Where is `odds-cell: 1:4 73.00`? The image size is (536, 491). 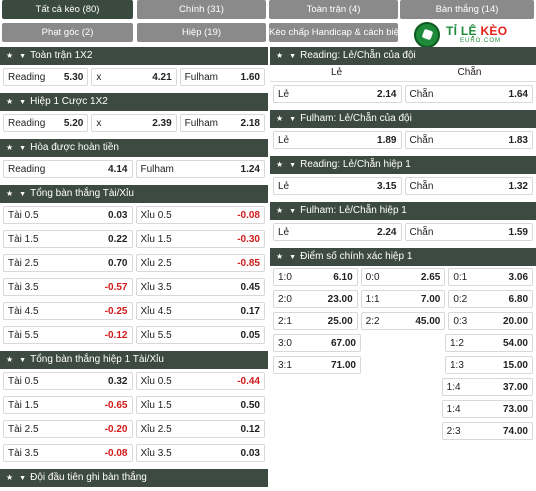 odds-cell: 1:4 73.00 is located at coordinates (487, 409).